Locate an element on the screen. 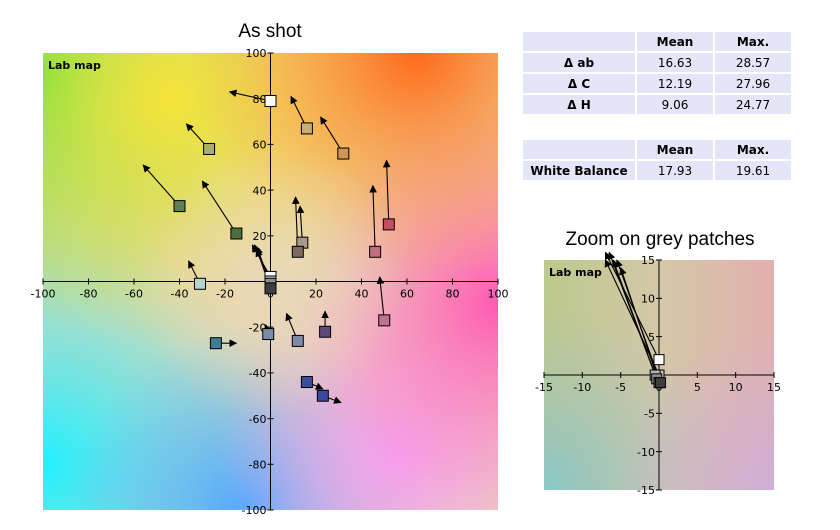 Image resolution: width=840 pixels, height=530 pixels. y-tick-label: -20 is located at coordinates (258, 327).